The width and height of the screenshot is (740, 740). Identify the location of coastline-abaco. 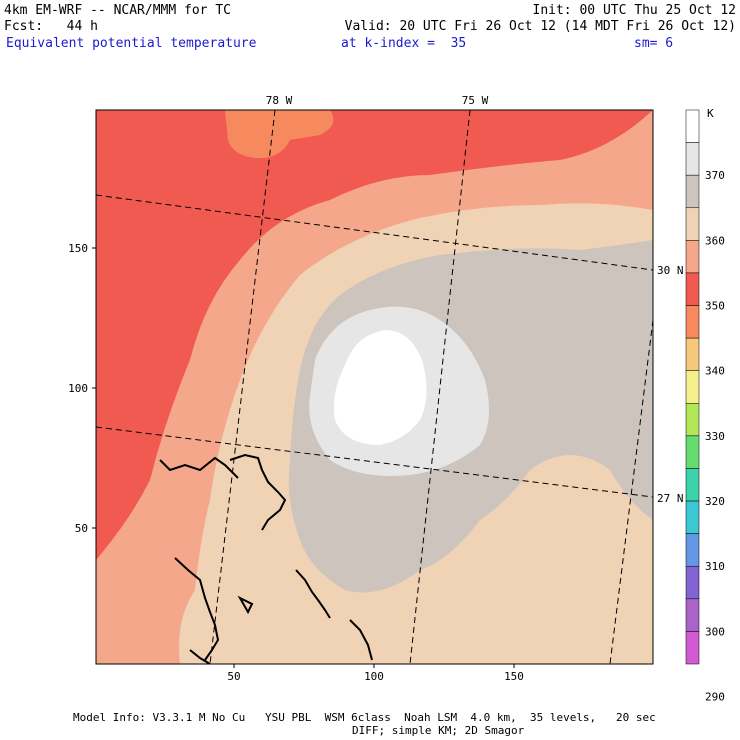
(258, 492).